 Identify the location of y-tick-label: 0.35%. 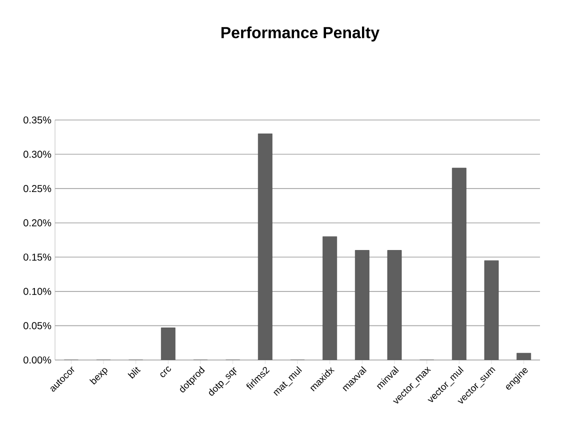
(38, 120).